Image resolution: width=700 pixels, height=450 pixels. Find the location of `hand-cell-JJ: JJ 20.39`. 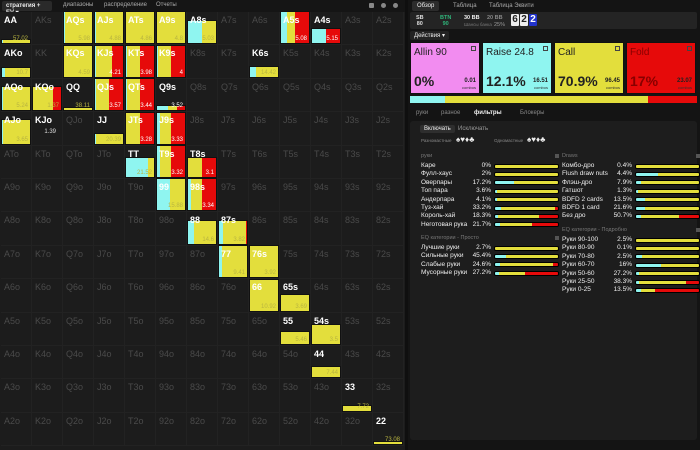

hand-cell-JJ: JJ 20.39 is located at coordinates (109, 129).